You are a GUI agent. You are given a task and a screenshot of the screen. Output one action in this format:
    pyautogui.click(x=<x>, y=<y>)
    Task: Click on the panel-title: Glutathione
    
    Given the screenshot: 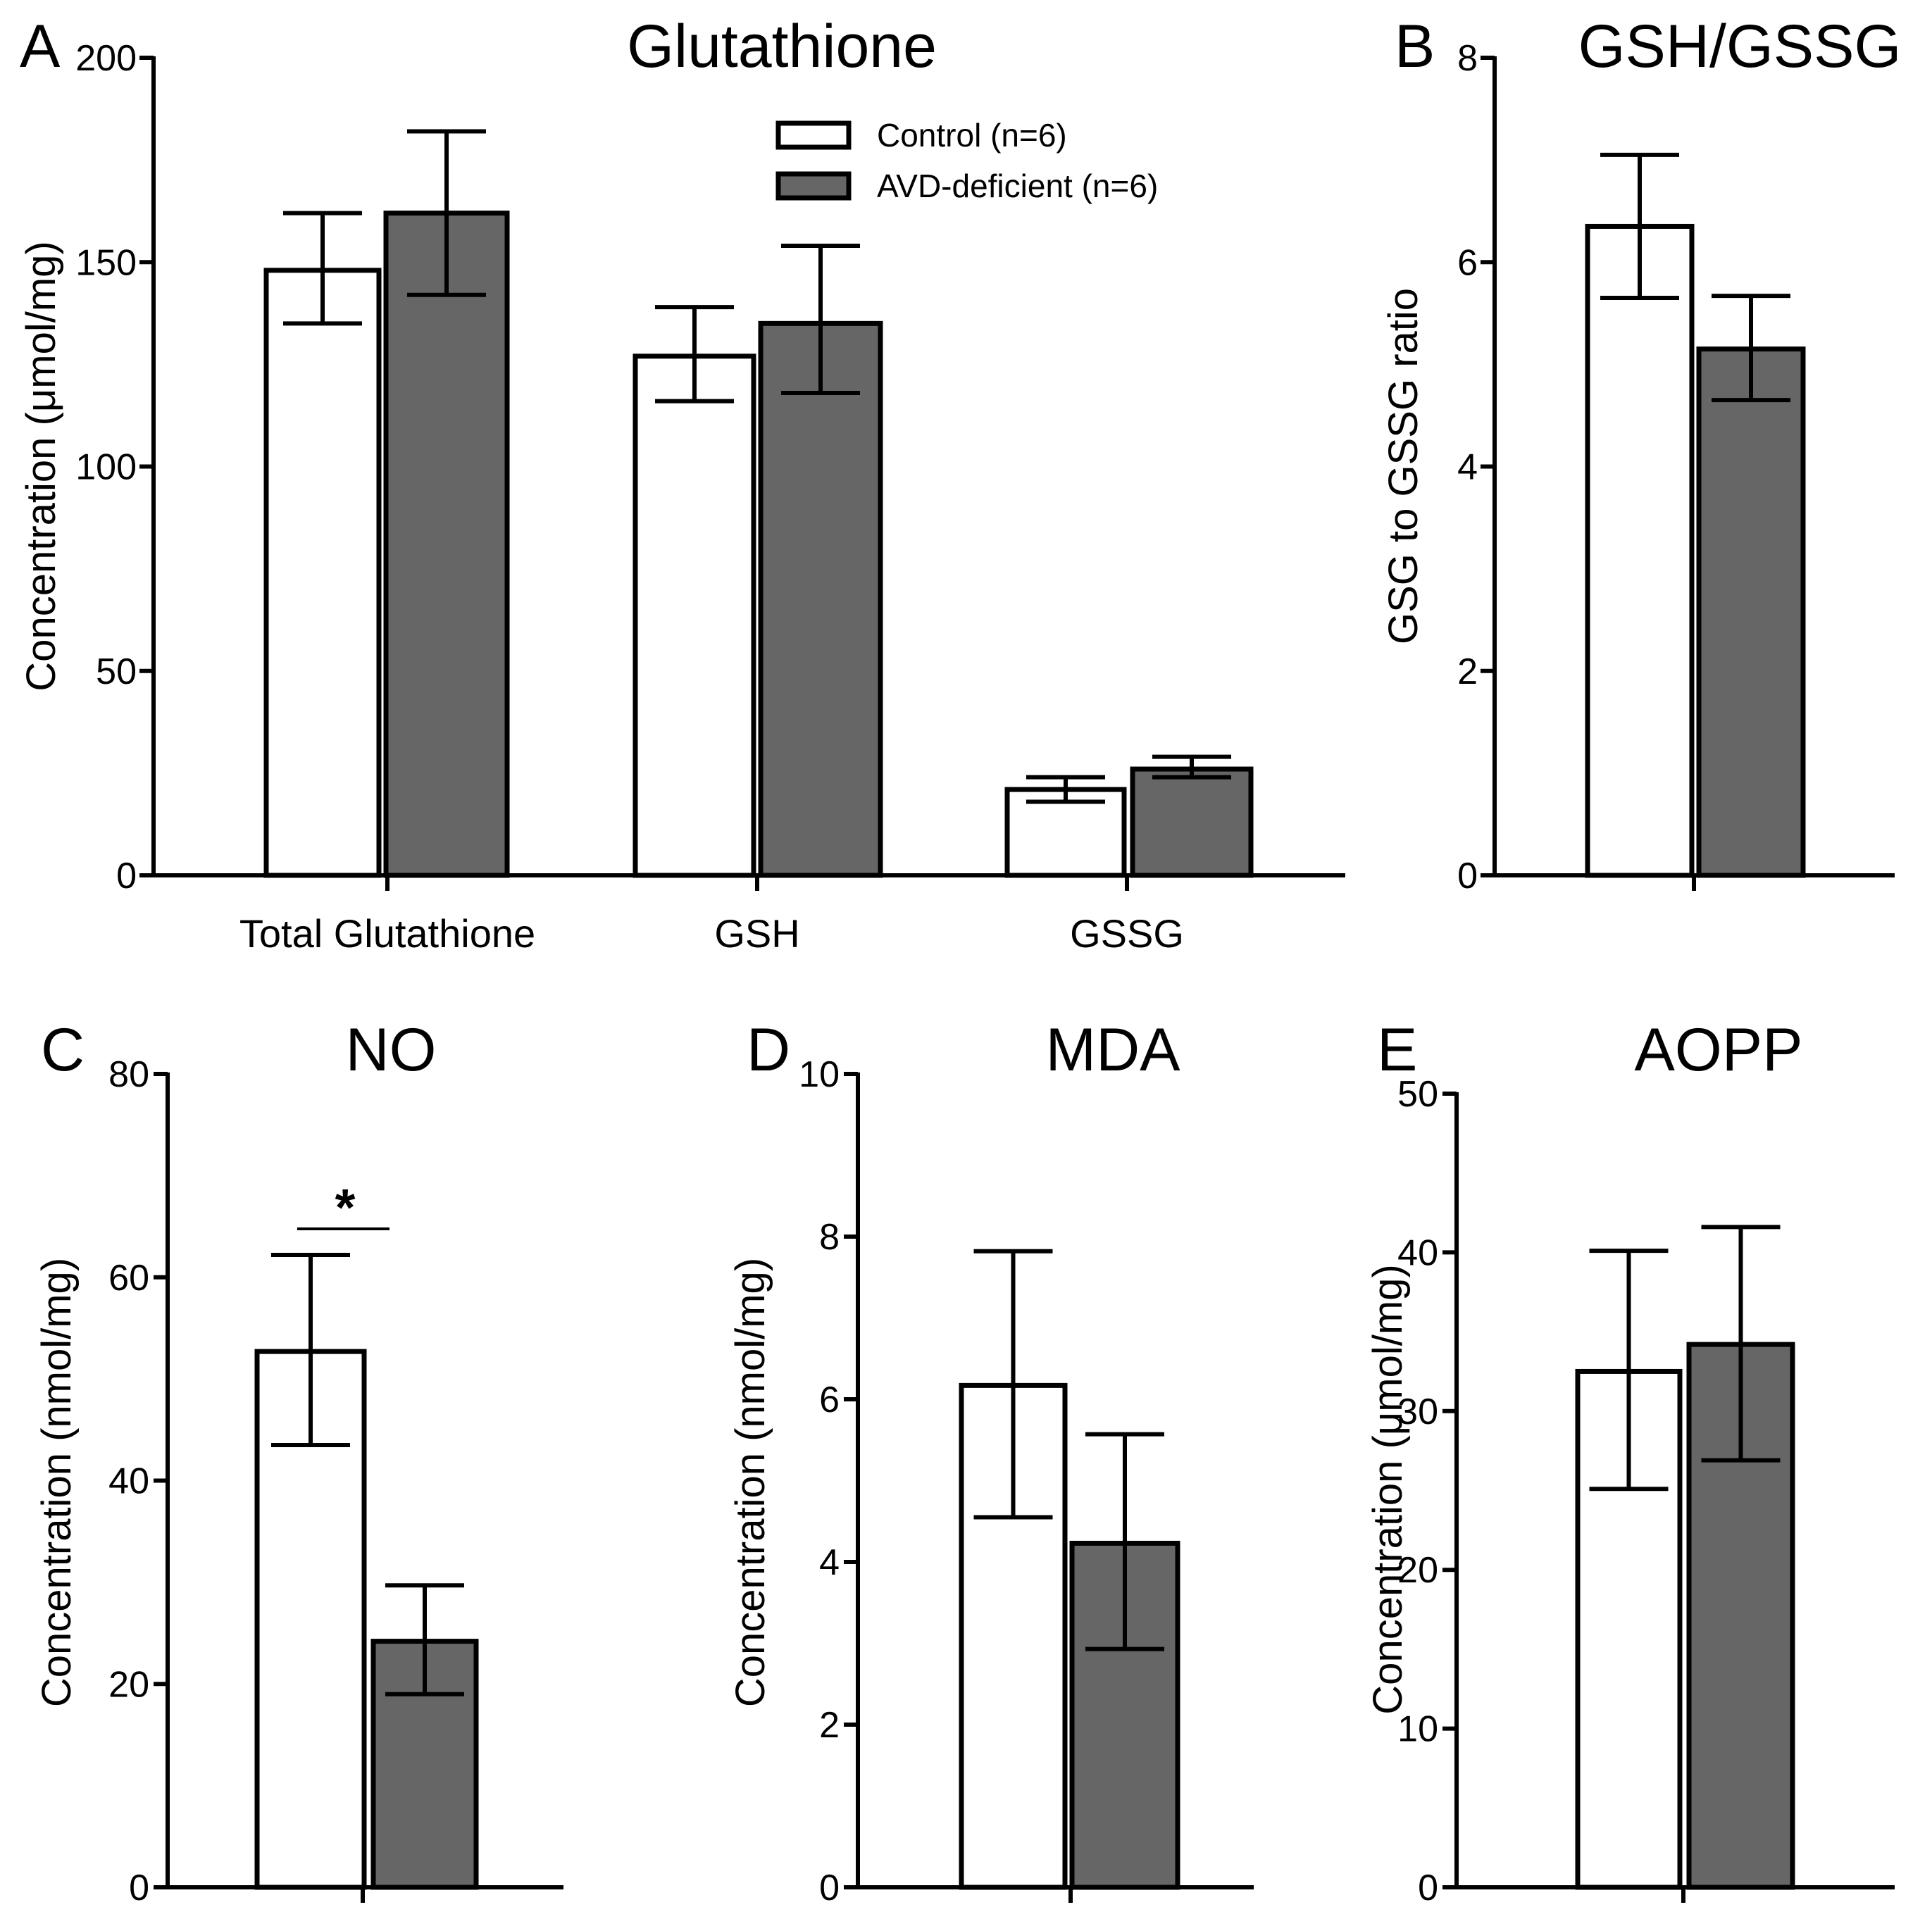 What is the action you would take?
    pyautogui.click(x=782, y=46)
    